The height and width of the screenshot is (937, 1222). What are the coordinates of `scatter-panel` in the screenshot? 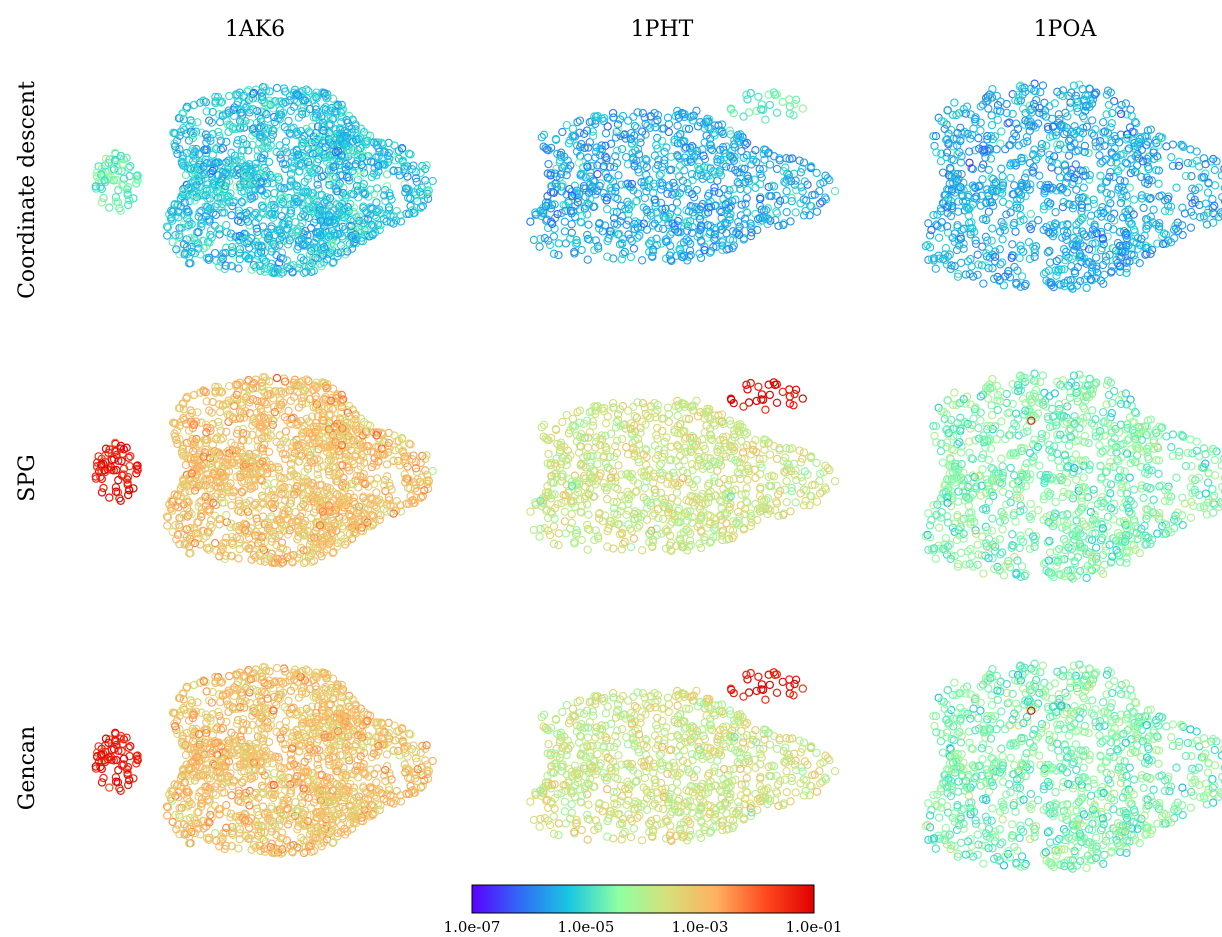 It's located at (683, 177).